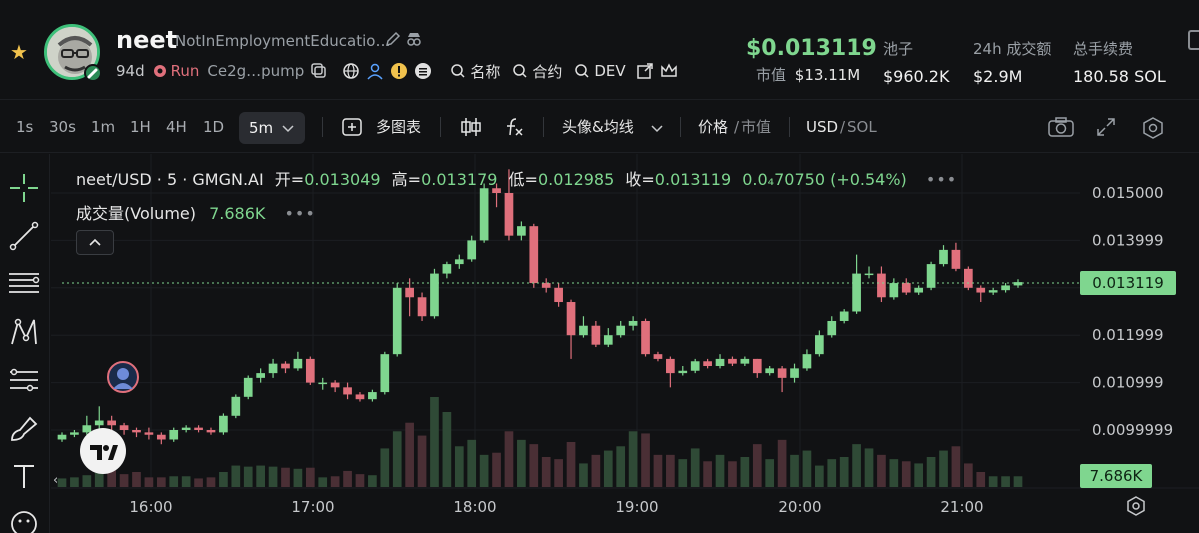 The width and height of the screenshot is (1199, 533). I want to click on avatar-ma-dropdown: 头像&均线, so click(598, 127).